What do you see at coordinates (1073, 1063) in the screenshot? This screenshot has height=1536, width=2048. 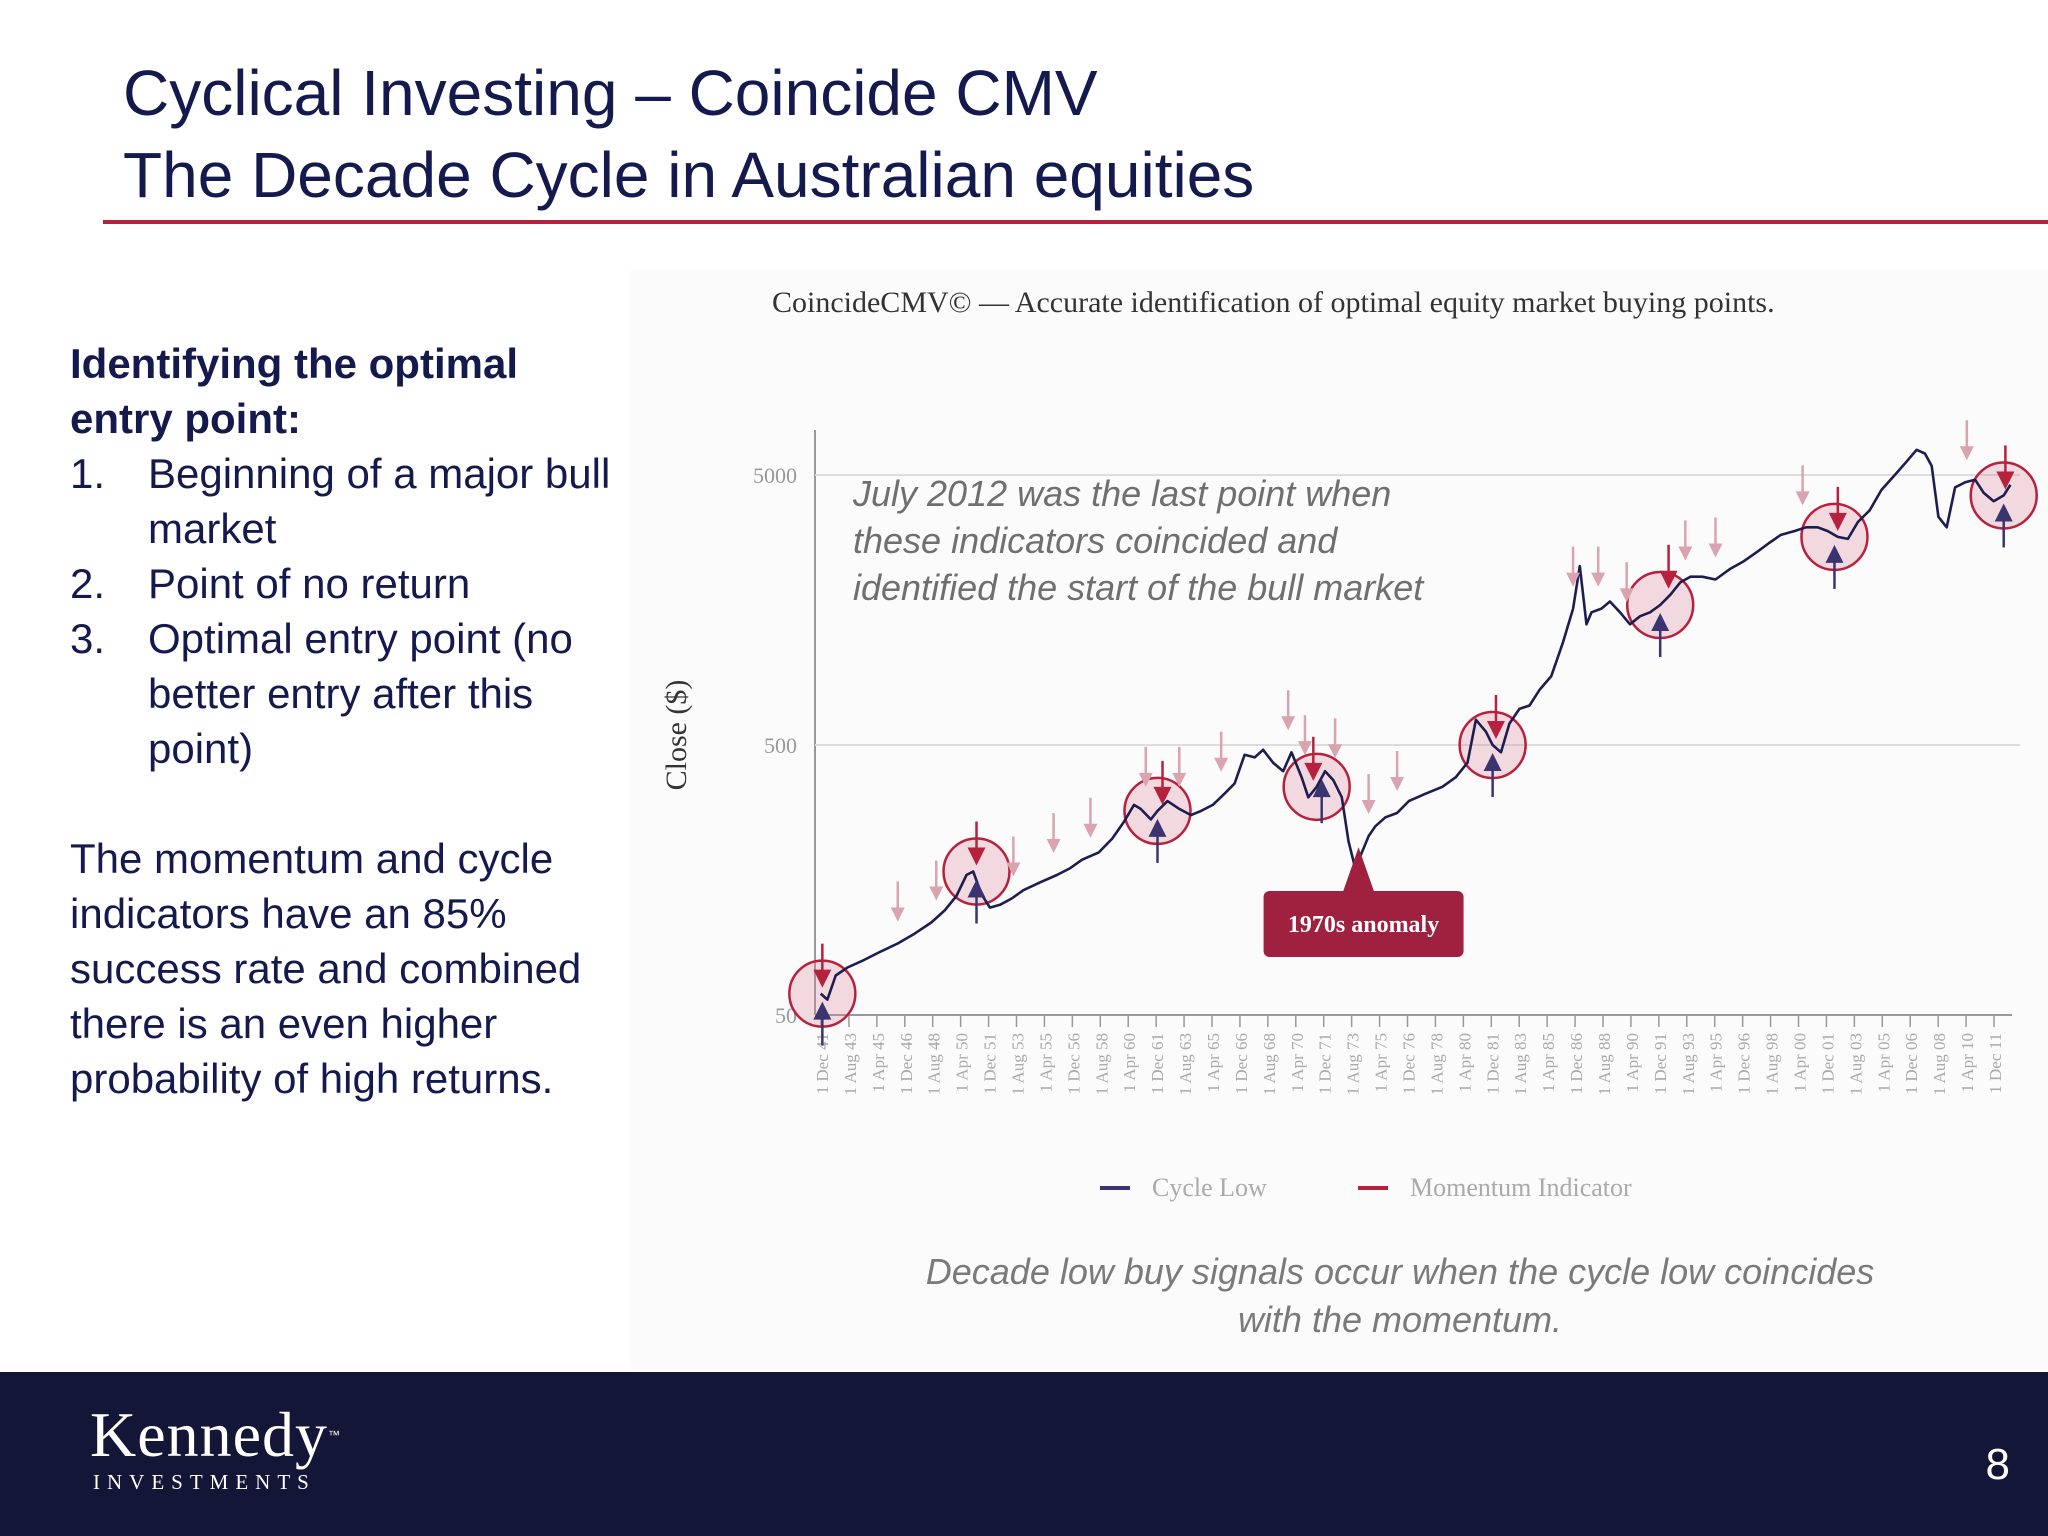 I see `x-tick-label: 1 Dec 56` at bounding box center [1073, 1063].